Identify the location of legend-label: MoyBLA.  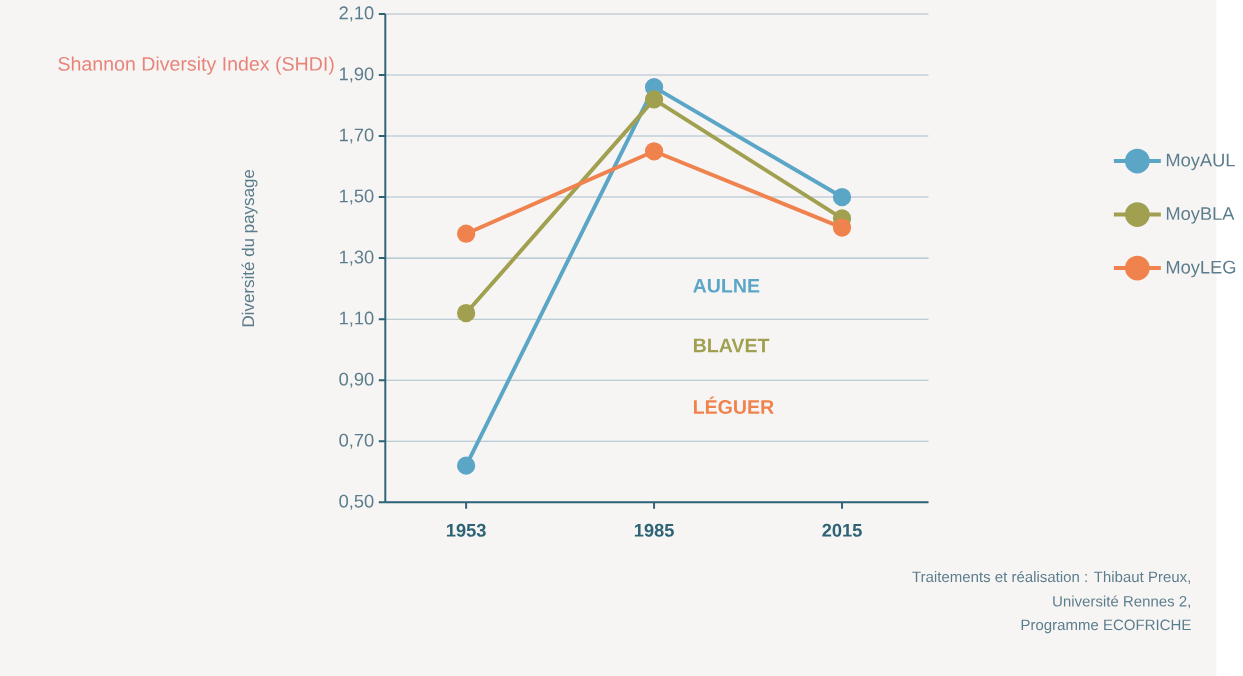
(1200, 215).